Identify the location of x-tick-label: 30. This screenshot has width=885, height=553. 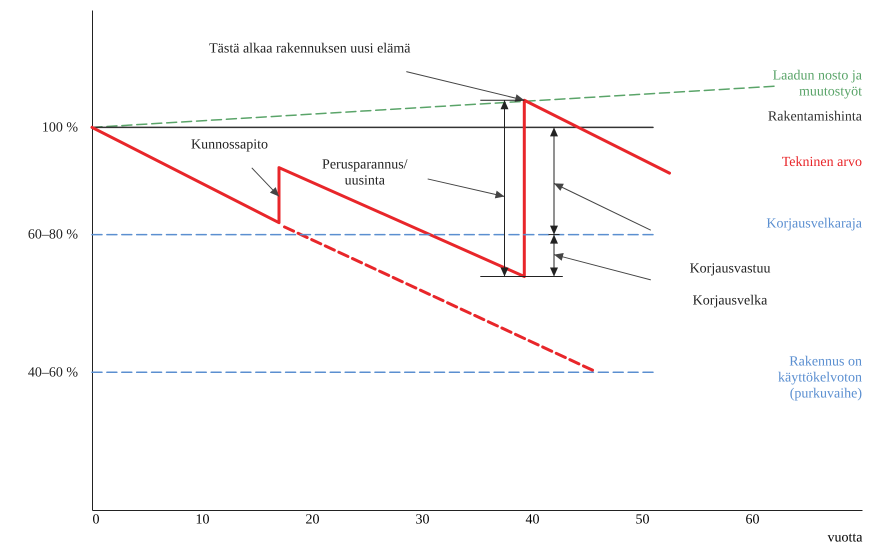
(423, 520).